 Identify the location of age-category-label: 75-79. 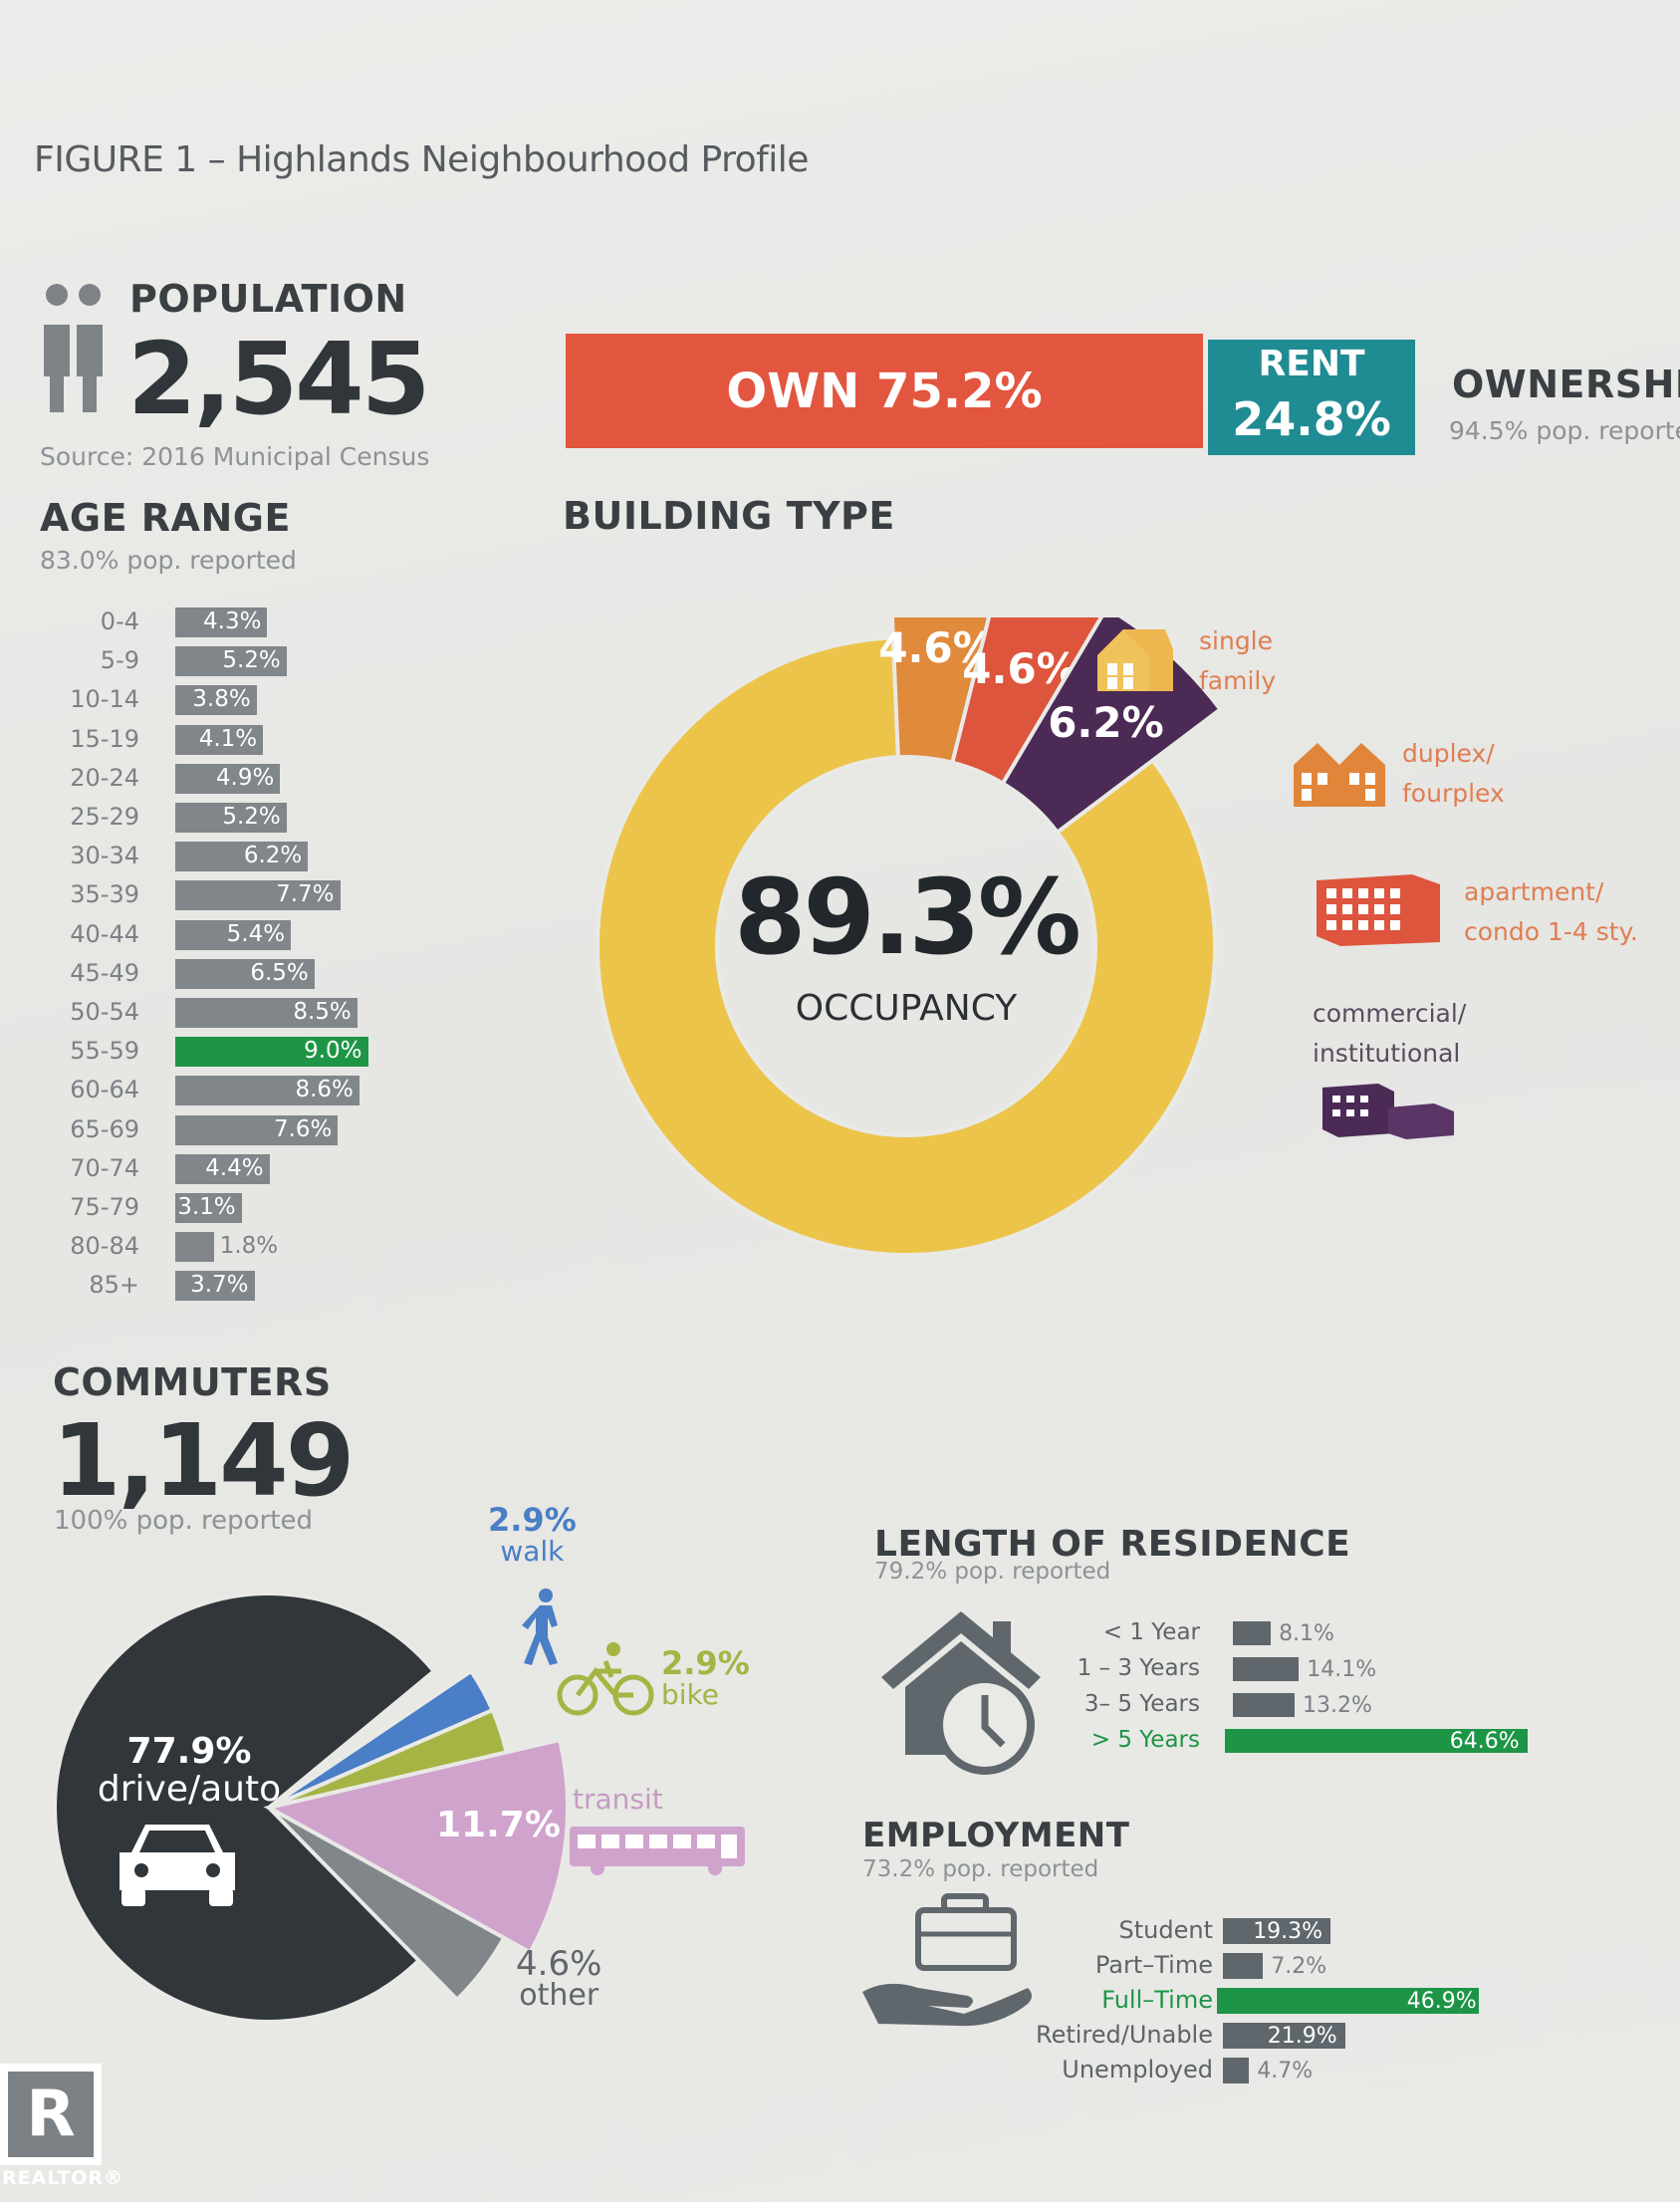
(104, 1207).